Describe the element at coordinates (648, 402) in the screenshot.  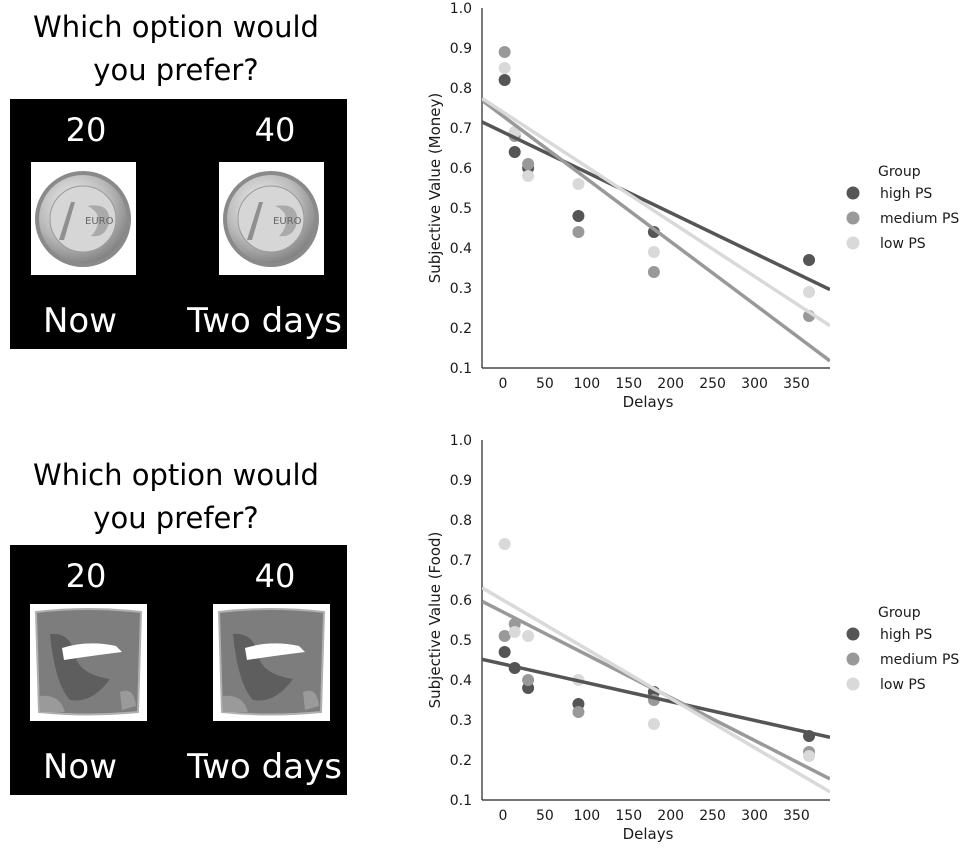
I see `x-axis-label: Delays` at that location.